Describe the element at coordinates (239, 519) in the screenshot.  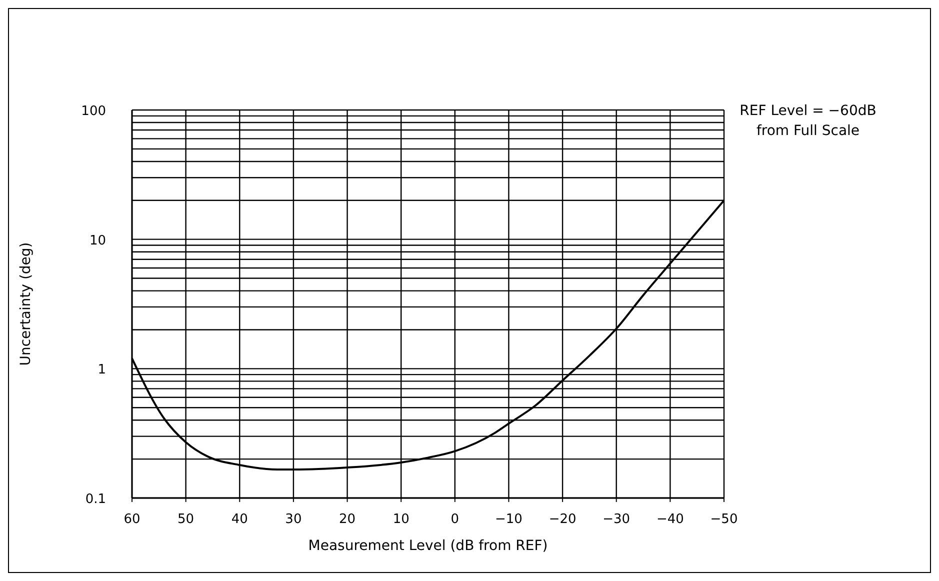
I see `x-tick-label: 40` at that location.